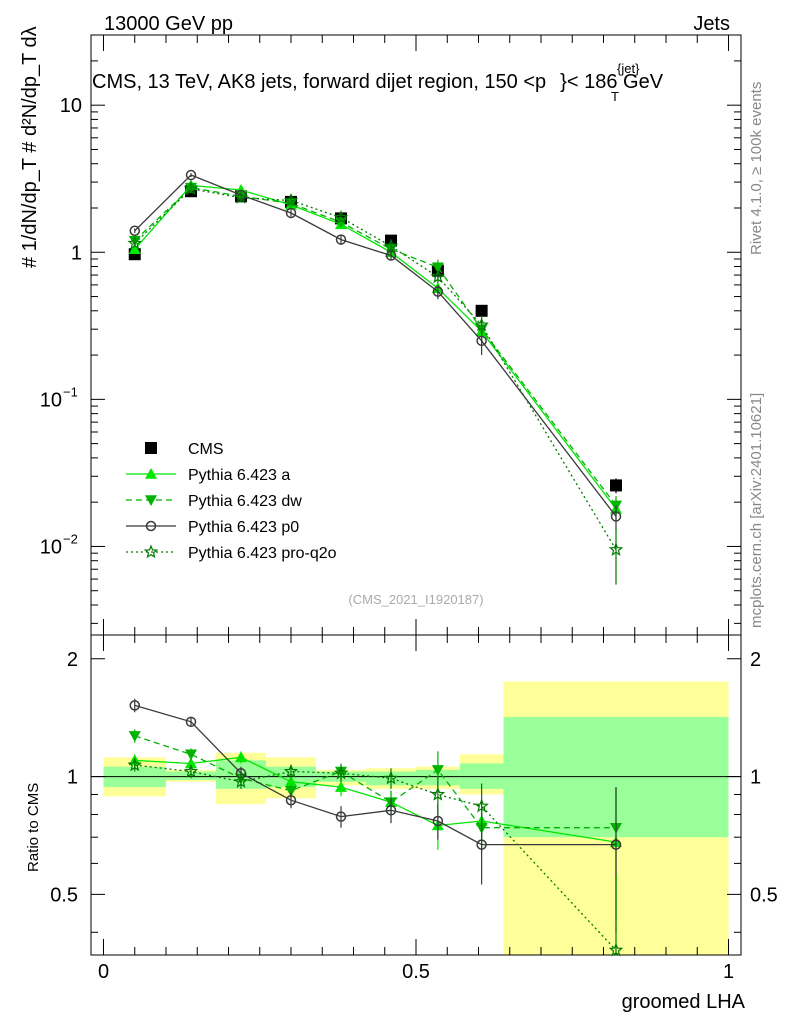 The image size is (786, 1024). I want to click on legend-label-0: CMS, so click(206, 449).